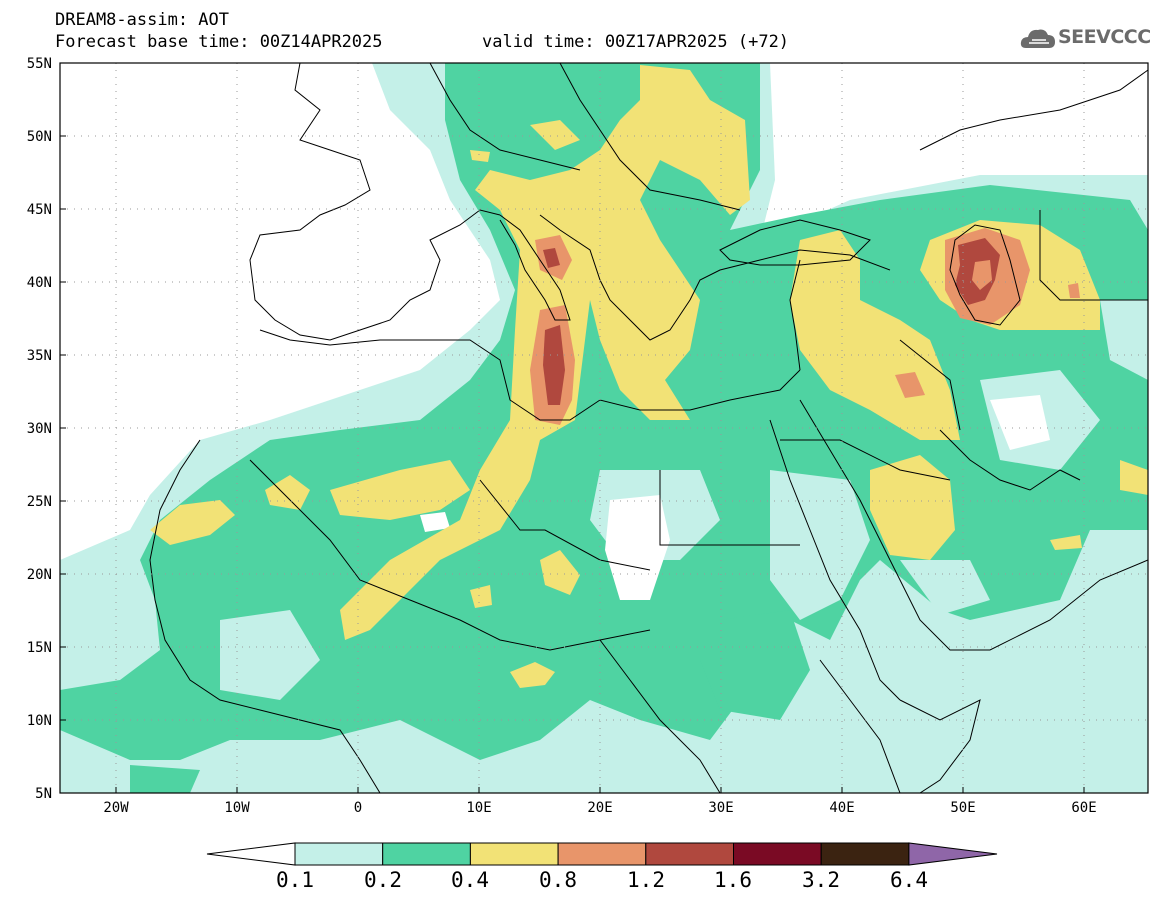 This screenshot has height=905, width=1165. Describe the element at coordinates (39, 429) in the screenshot. I see `lat-label: 30N` at that location.